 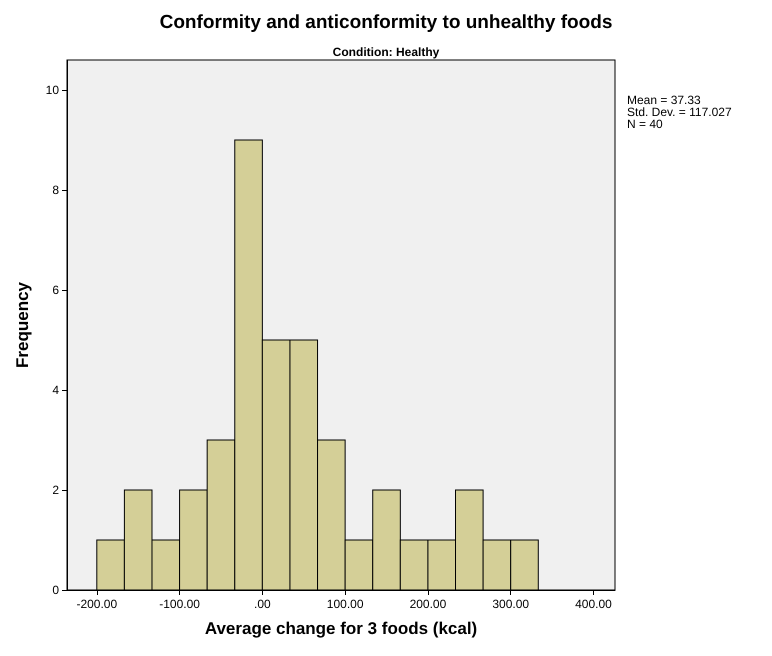 I want to click on y-tick-label: 2, so click(x=56, y=490).